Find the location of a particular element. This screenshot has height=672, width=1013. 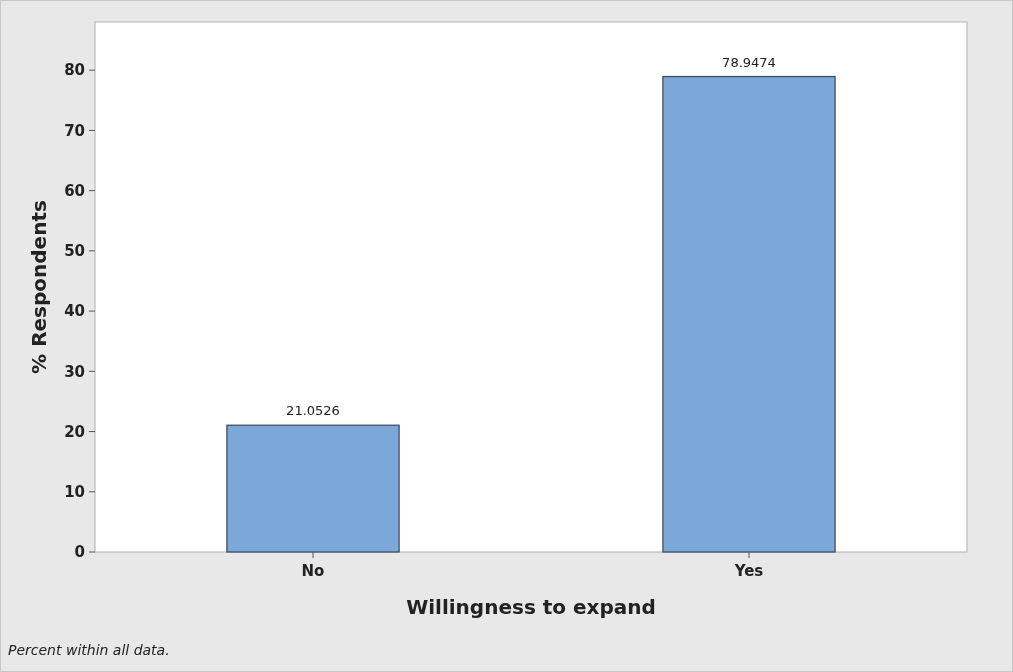

y-tick-label: 30 is located at coordinates (74, 371).